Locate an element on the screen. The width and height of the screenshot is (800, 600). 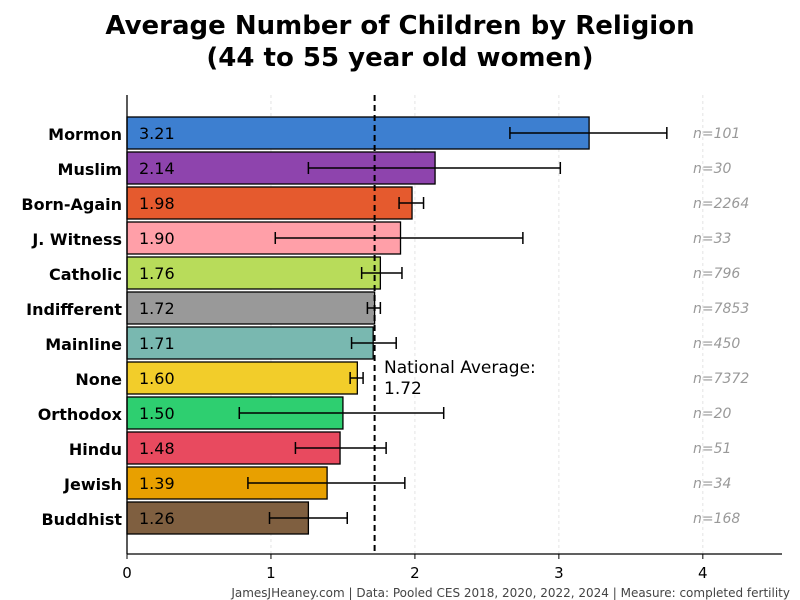
sample-size-label: n=7853 is located at coordinates (721, 309).